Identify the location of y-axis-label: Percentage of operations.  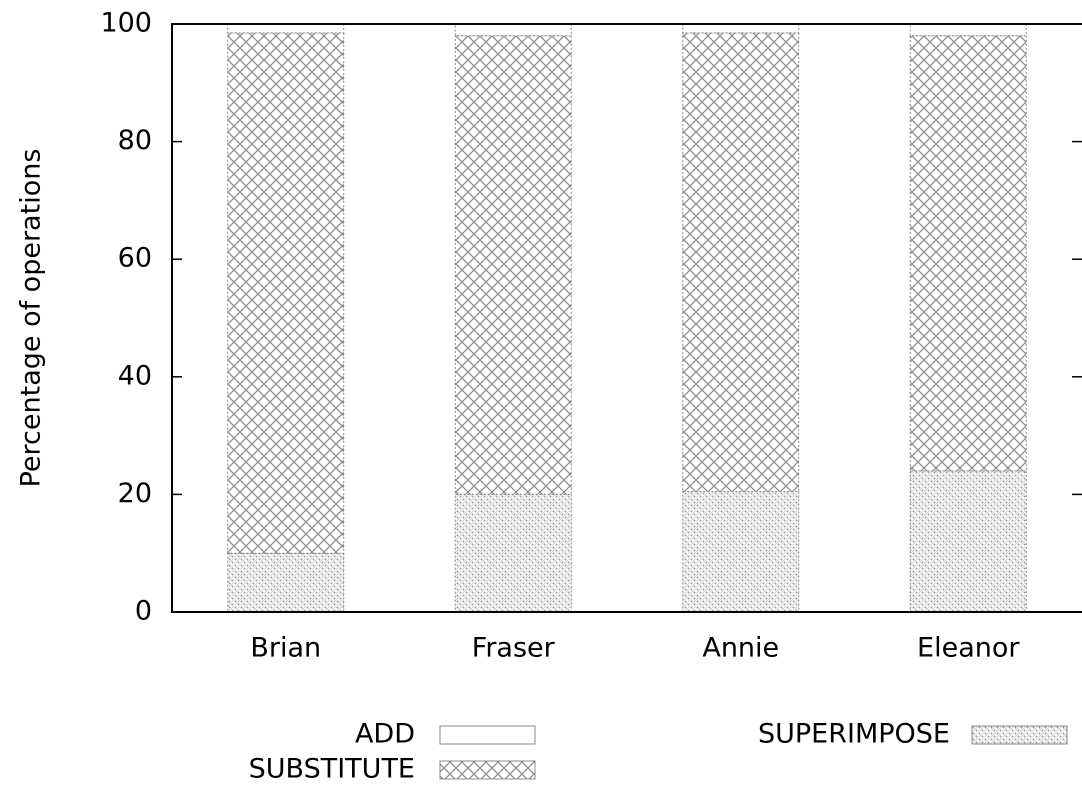
(31, 318).